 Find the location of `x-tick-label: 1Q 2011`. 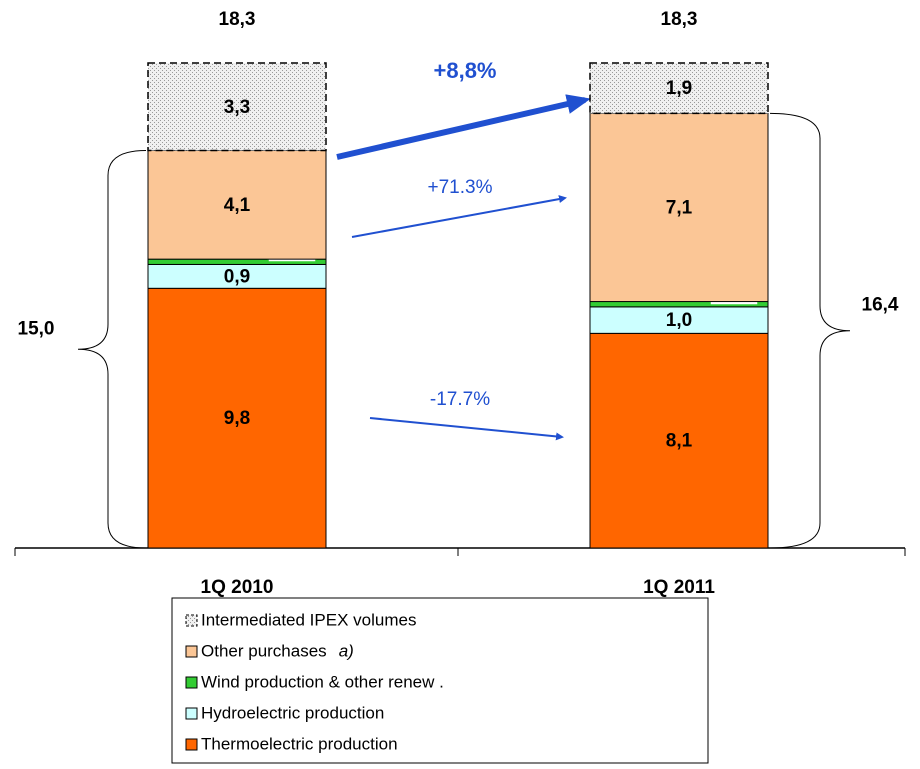

x-tick-label: 1Q 2011 is located at coordinates (679, 587).